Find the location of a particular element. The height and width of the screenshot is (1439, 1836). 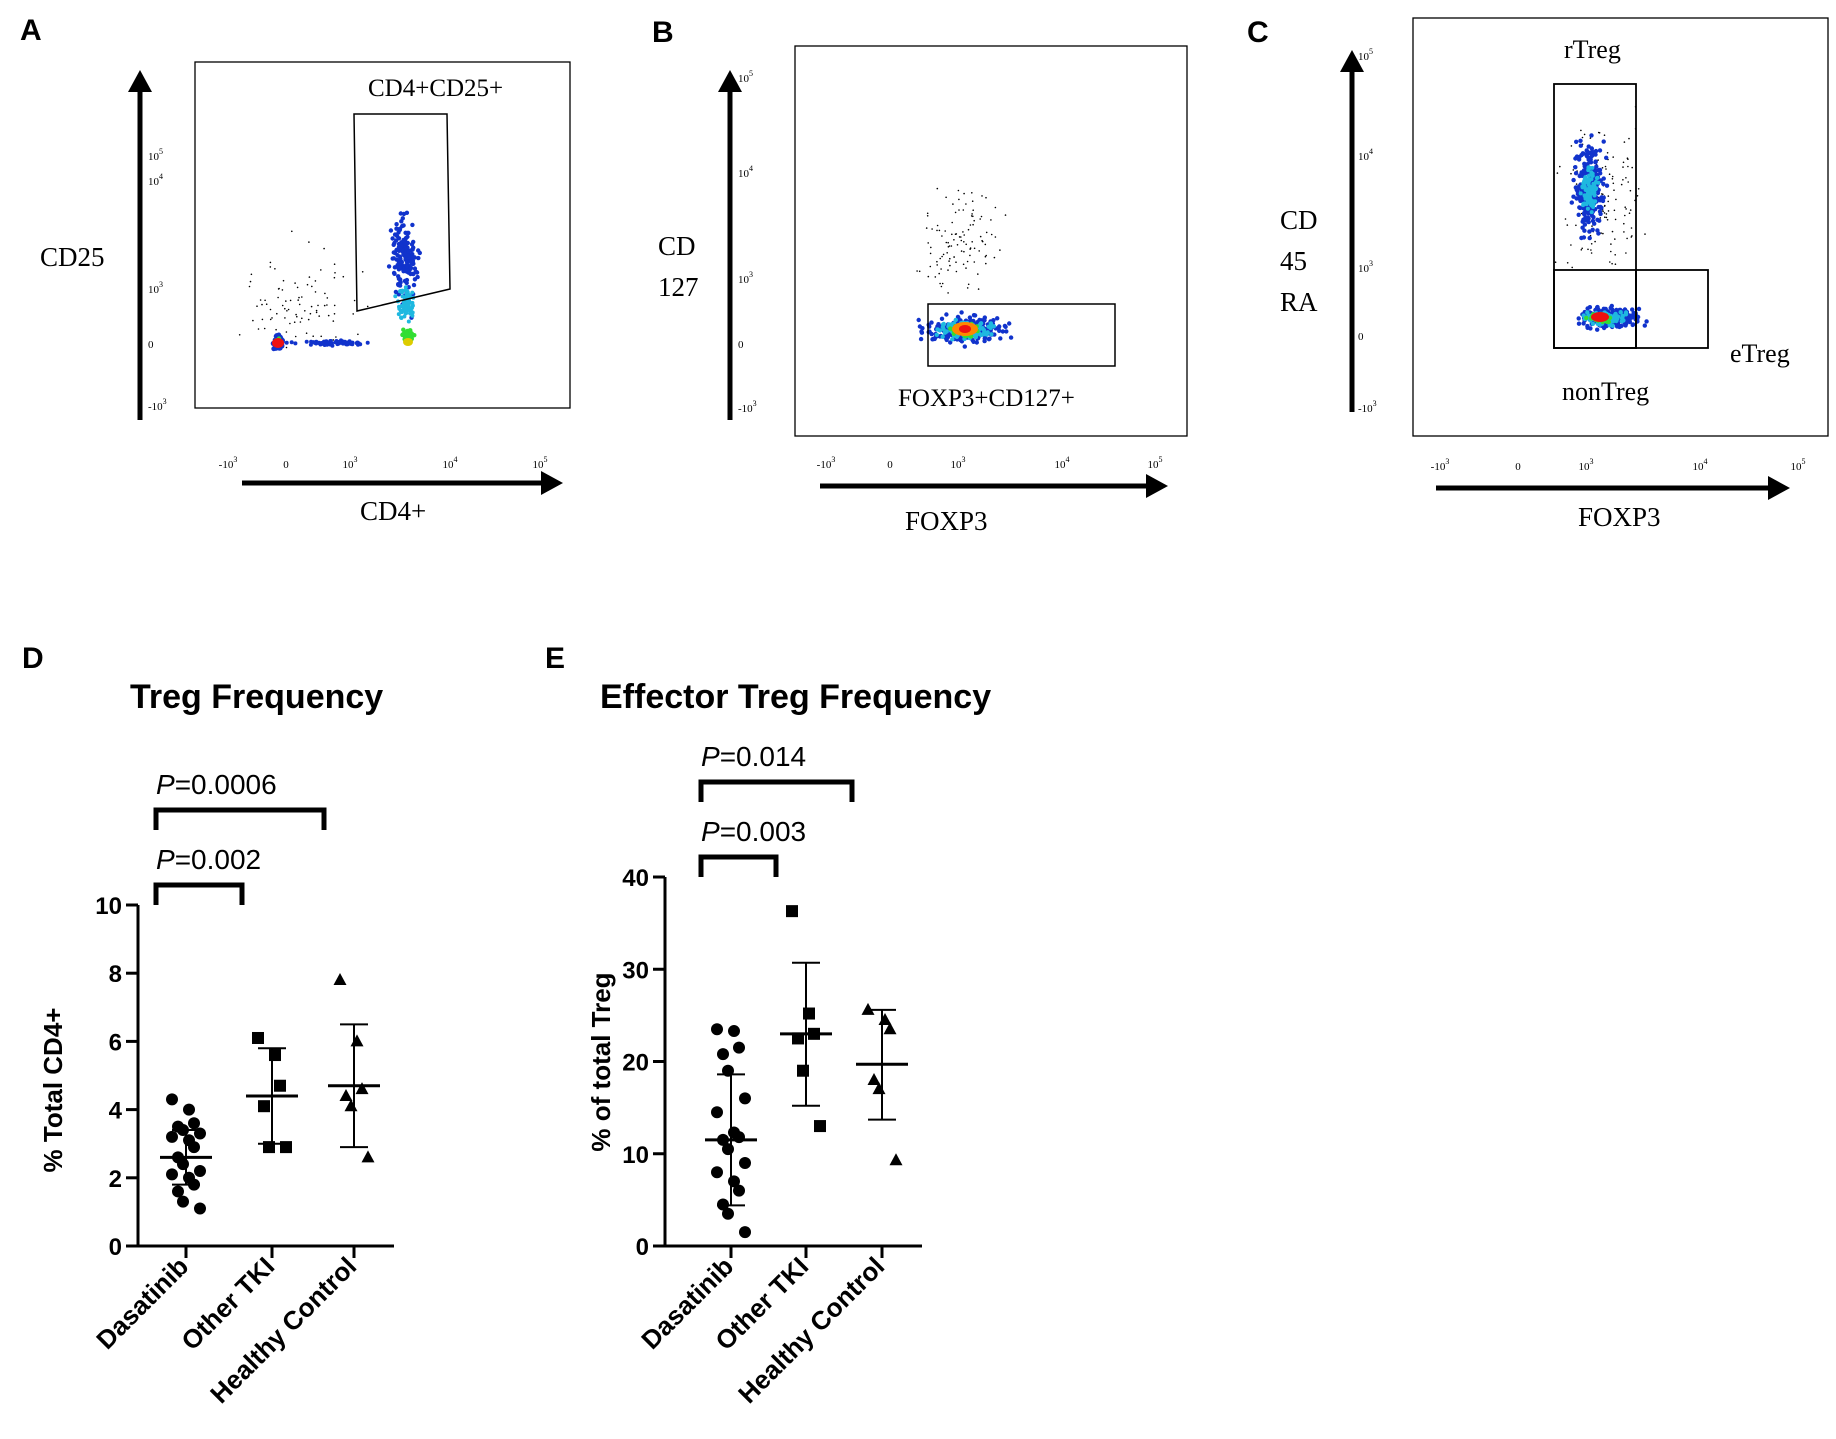

p-value-number: =0.002 is located at coordinates (218, 859).